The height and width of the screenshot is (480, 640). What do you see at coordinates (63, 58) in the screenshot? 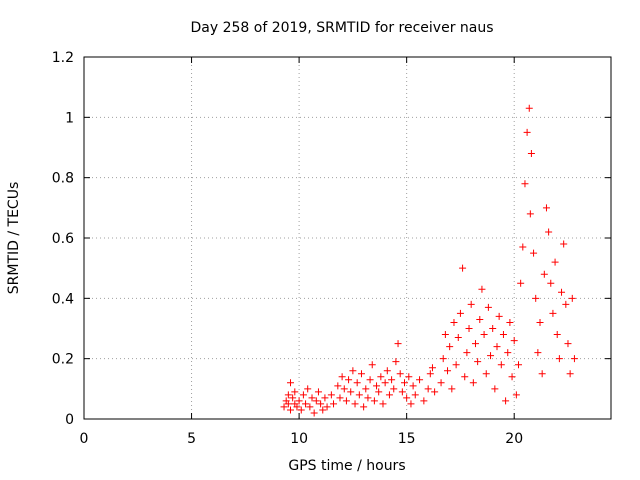
I see `y-tick-label: 1.2` at bounding box center [63, 58].